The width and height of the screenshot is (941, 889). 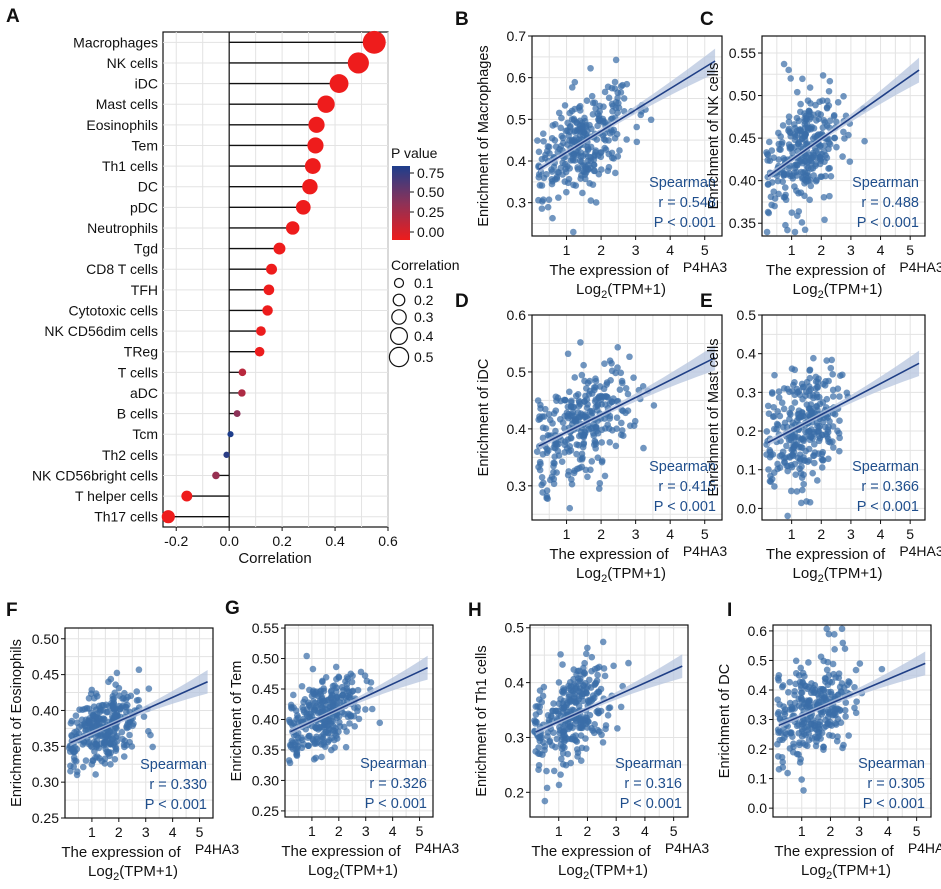 What do you see at coordinates (462, 19) in the screenshot?
I see `panel-letter-b: B` at bounding box center [462, 19].